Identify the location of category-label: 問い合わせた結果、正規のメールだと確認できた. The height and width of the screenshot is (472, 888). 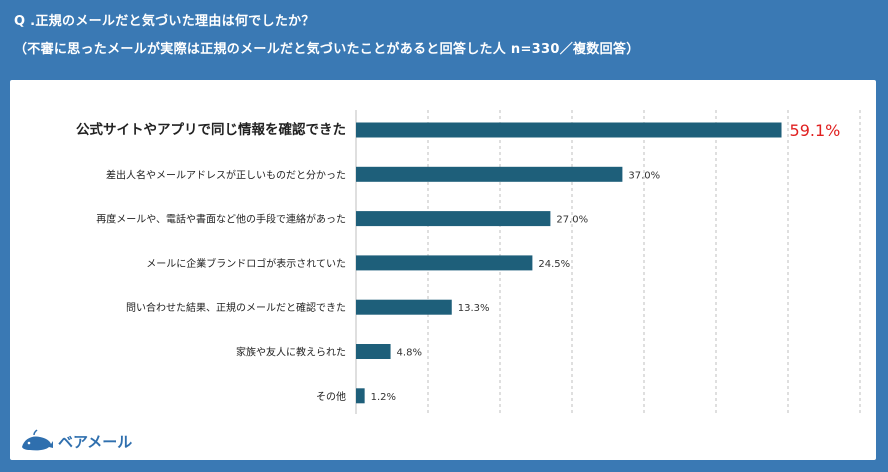
(236, 307).